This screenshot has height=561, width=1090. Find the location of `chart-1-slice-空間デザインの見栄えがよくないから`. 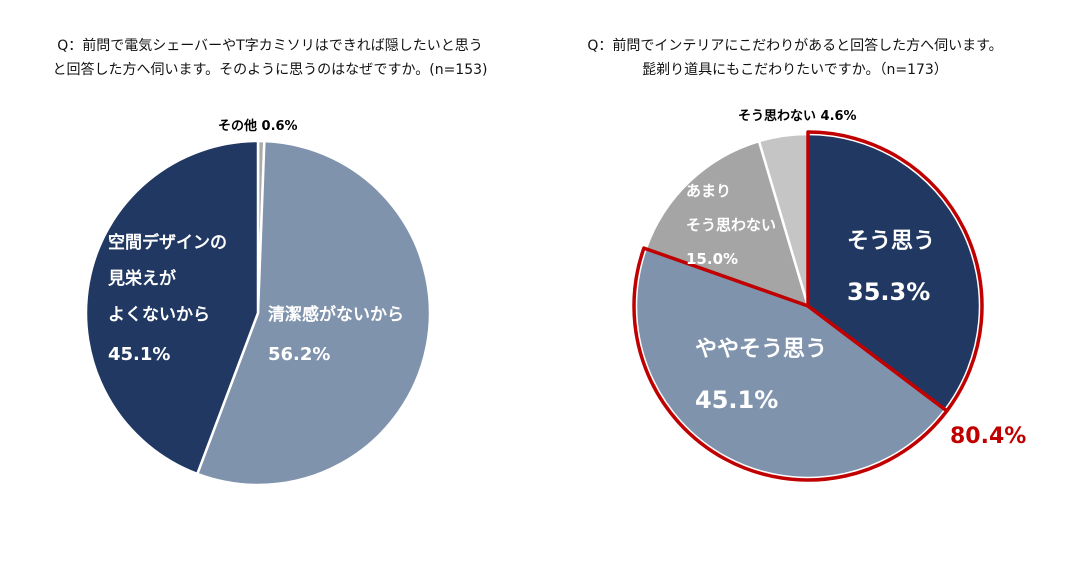

chart-1-slice-空間デザインの見栄えがよくないから is located at coordinates (172, 307).